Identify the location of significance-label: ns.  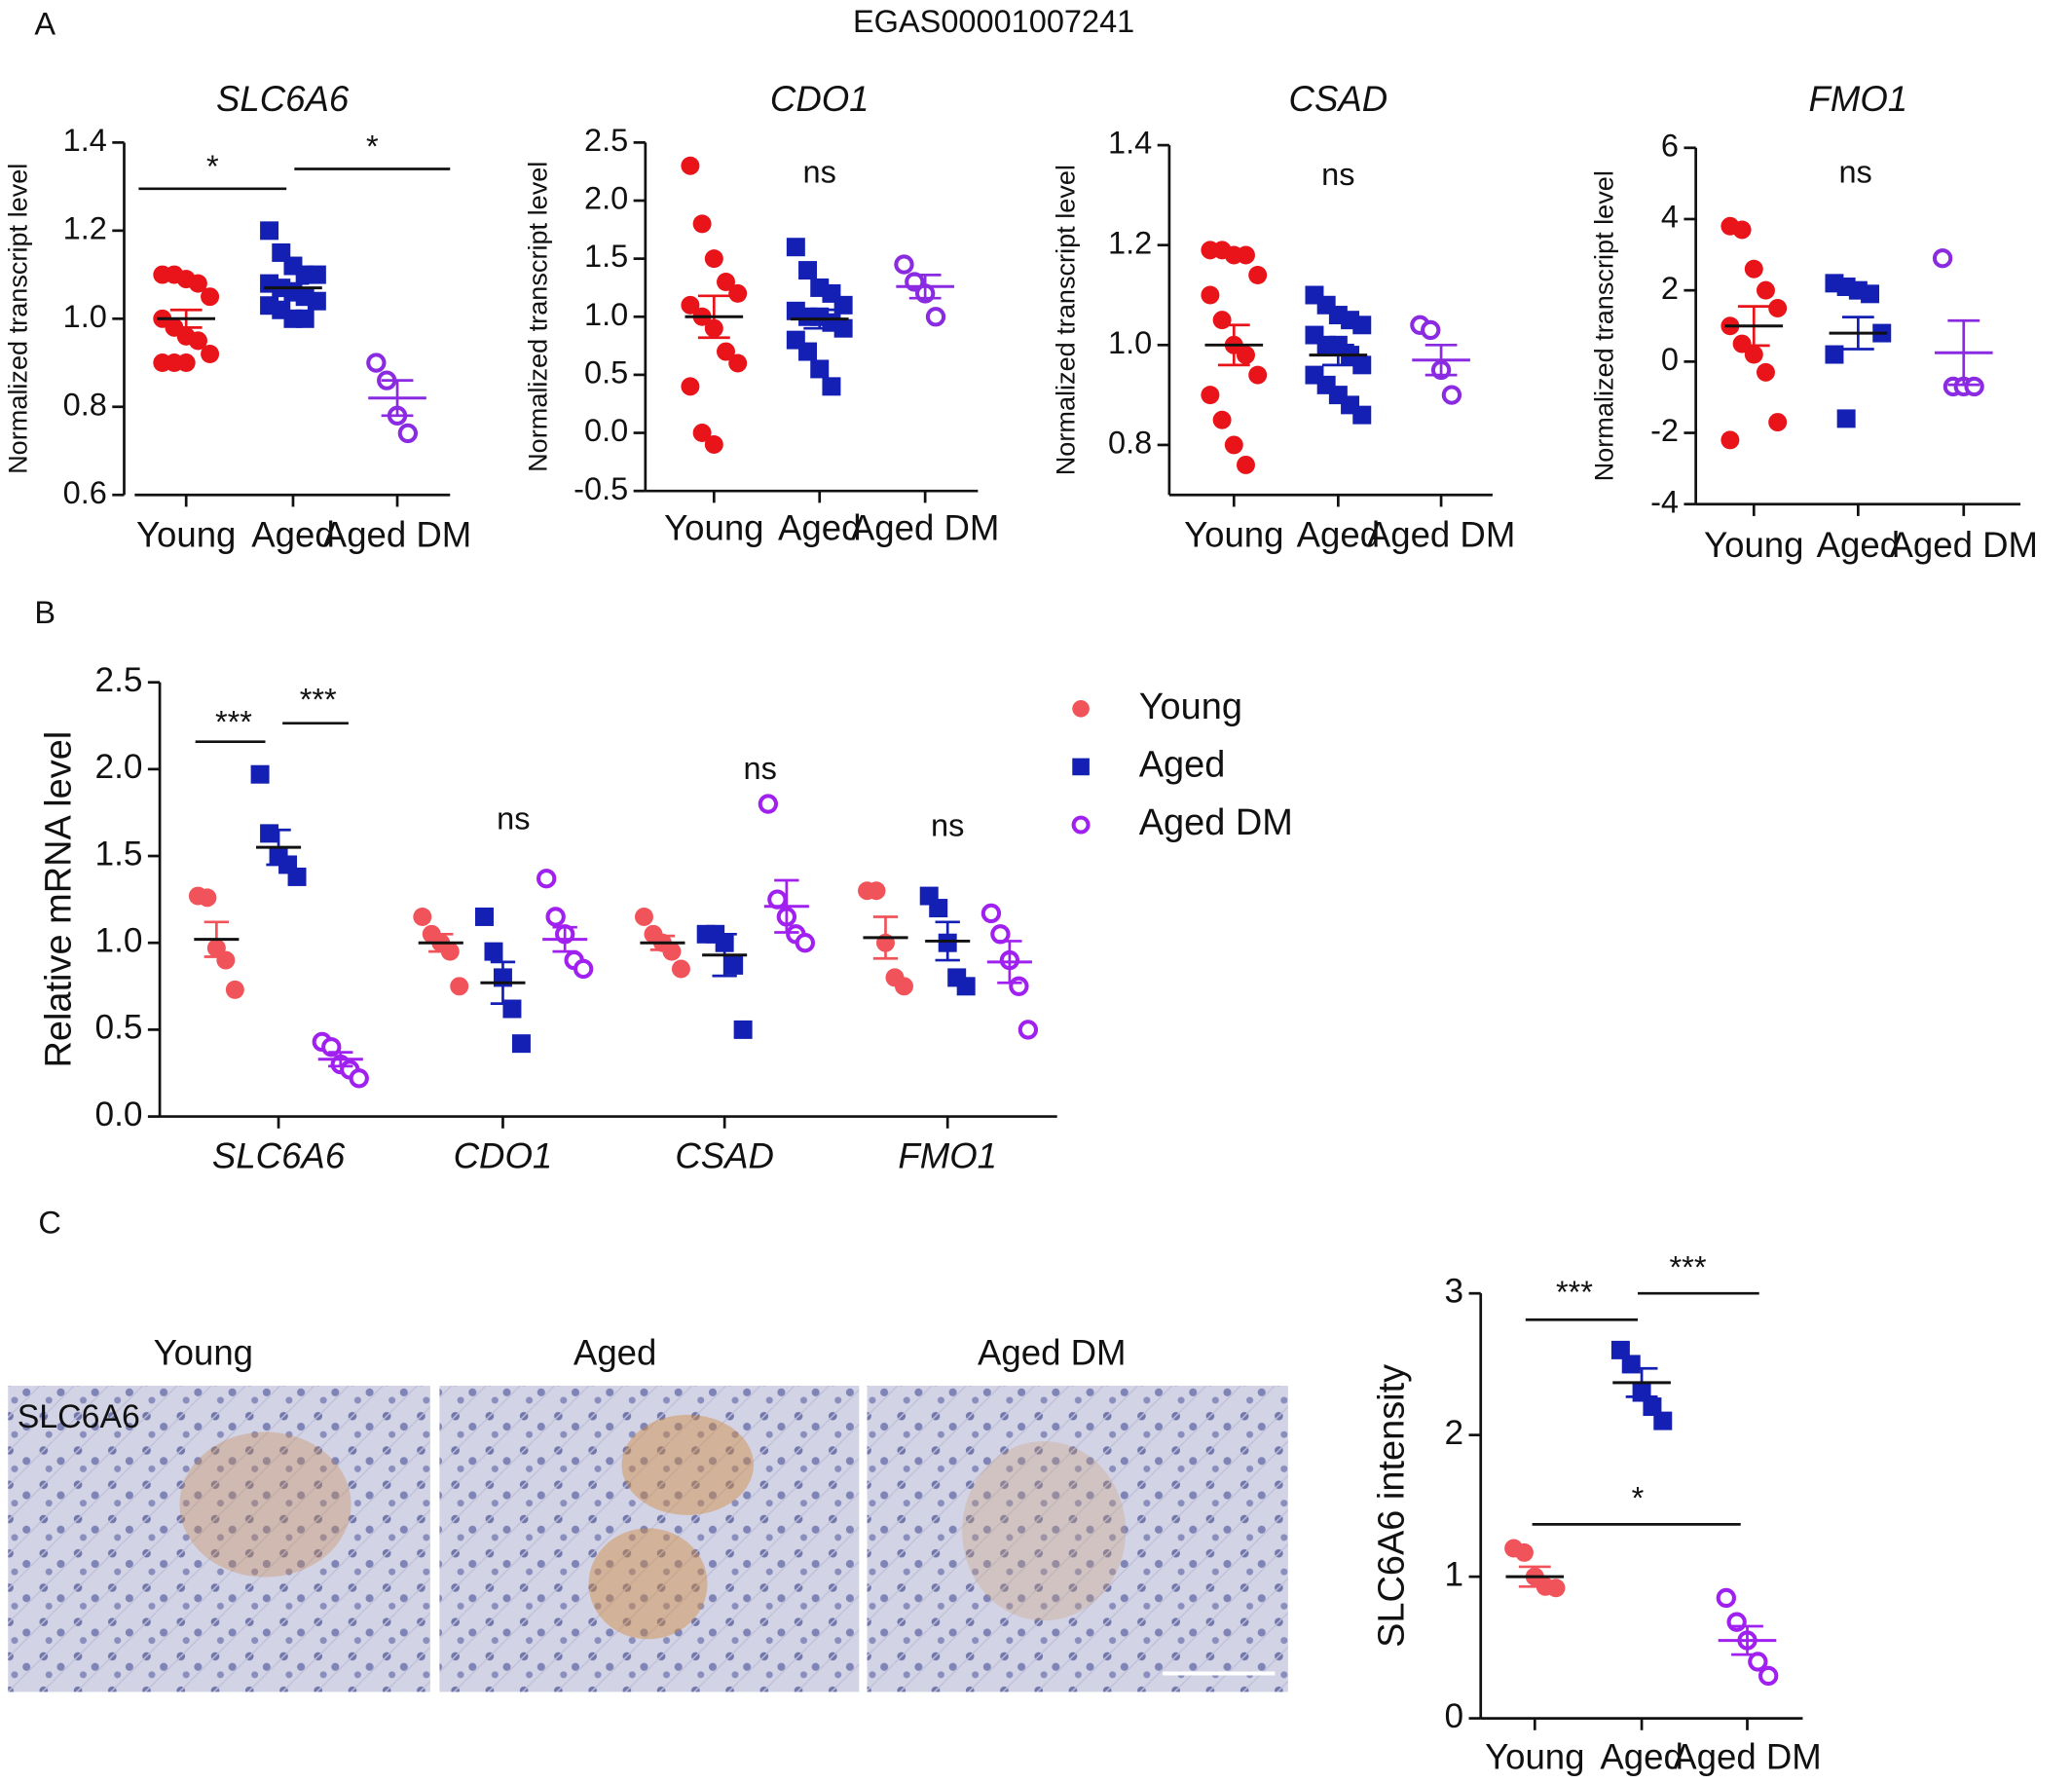
(513, 819).